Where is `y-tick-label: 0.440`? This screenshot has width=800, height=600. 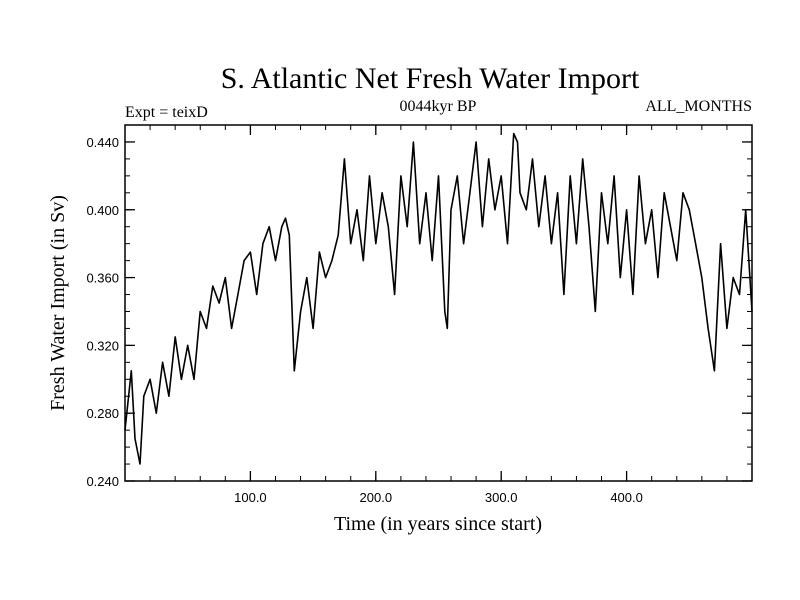
y-tick-label: 0.440 is located at coordinates (102, 142).